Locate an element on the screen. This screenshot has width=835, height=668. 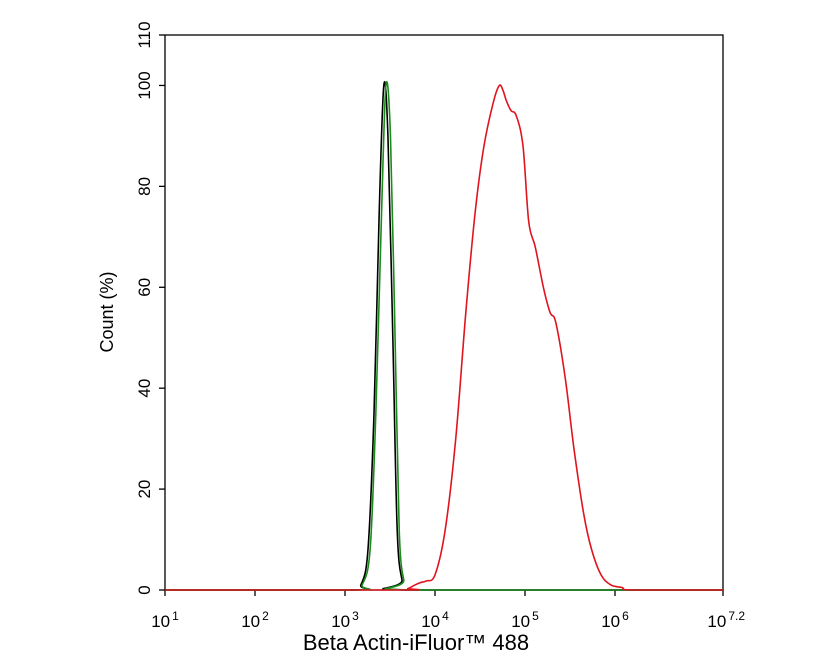
y-tick-label: 80 is located at coordinates (144, 186).